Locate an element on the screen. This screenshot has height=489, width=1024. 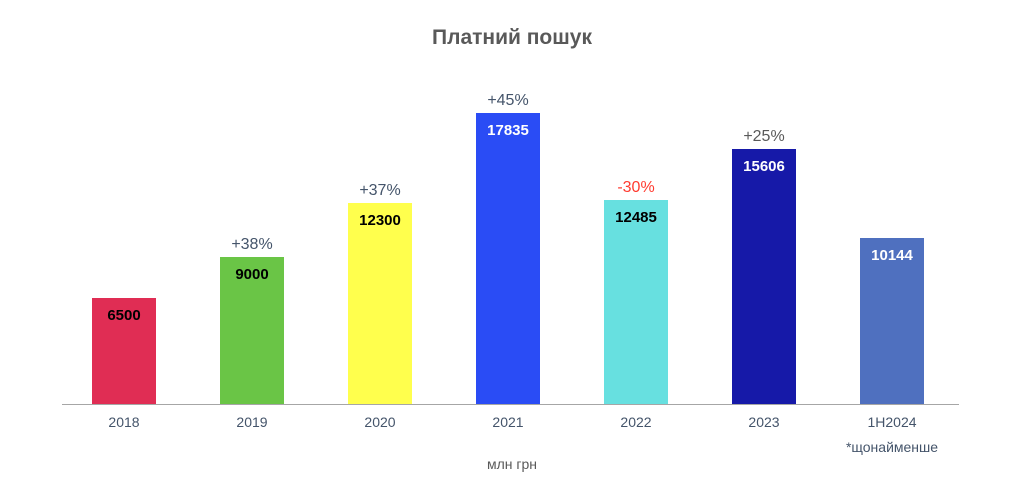
bar-value-label: 12300 is located at coordinates (380, 220).